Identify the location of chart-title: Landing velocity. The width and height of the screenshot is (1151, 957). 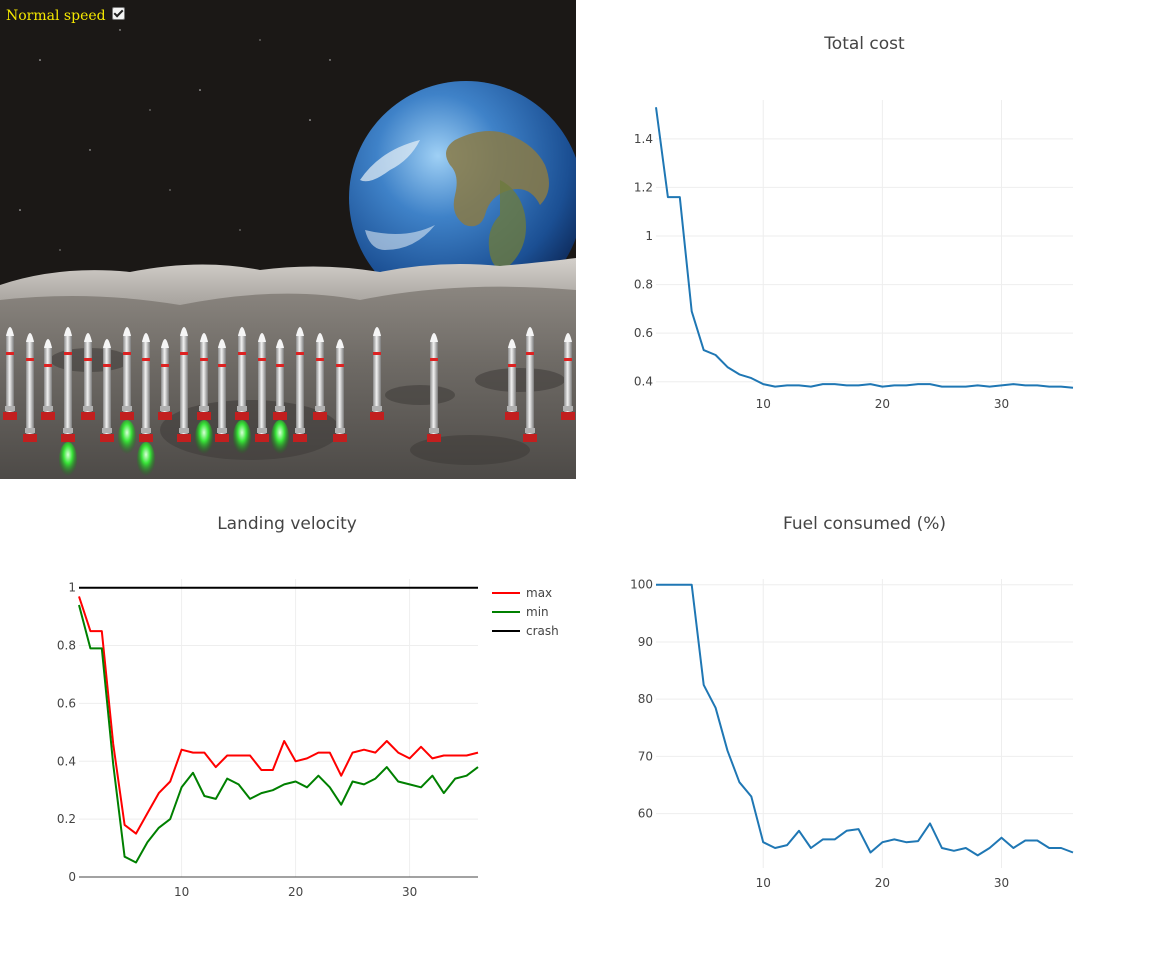
(287, 524).